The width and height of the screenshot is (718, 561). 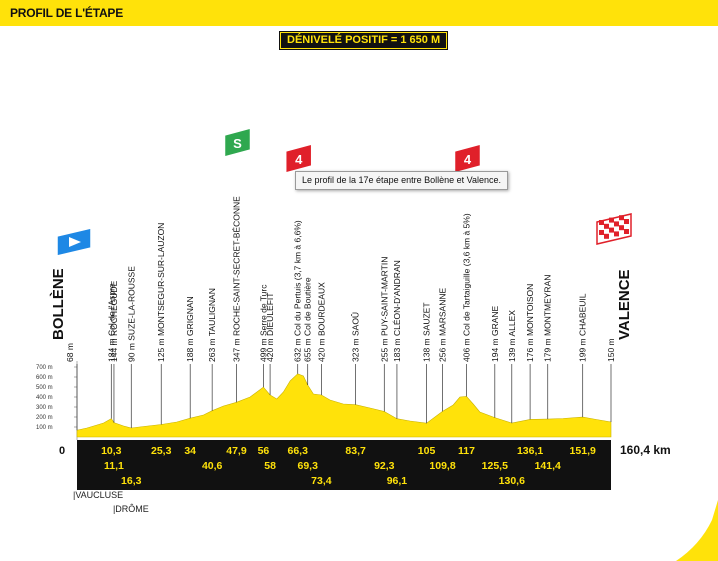 I want to click on marker-label: S, so click(x=237, y=143).